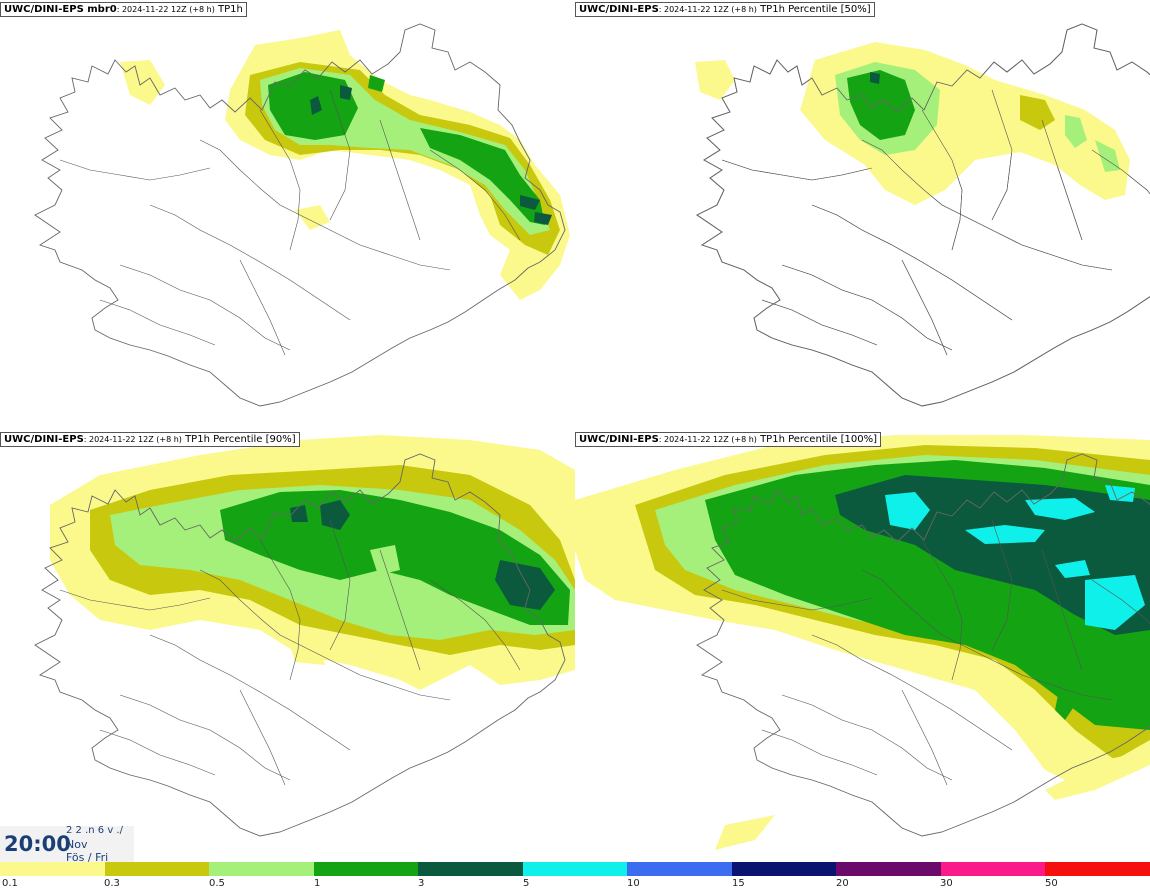 This screenshot has width=1150, height=891. What do you see at coordinates (1051, 883) in the screenshot?
I see `colorscale-label: 50` at bounding box center [1051, 883].